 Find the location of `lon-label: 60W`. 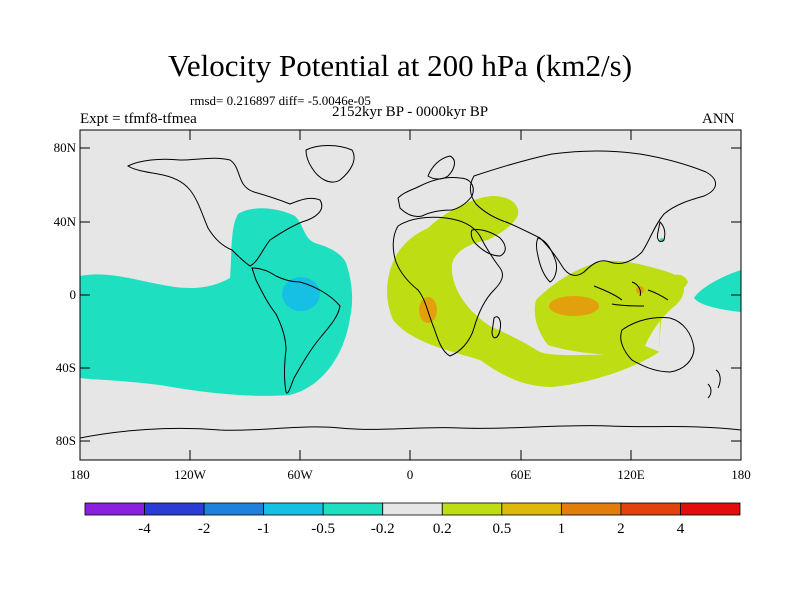

lon-label: 60W is located at coordinates (300, 474).